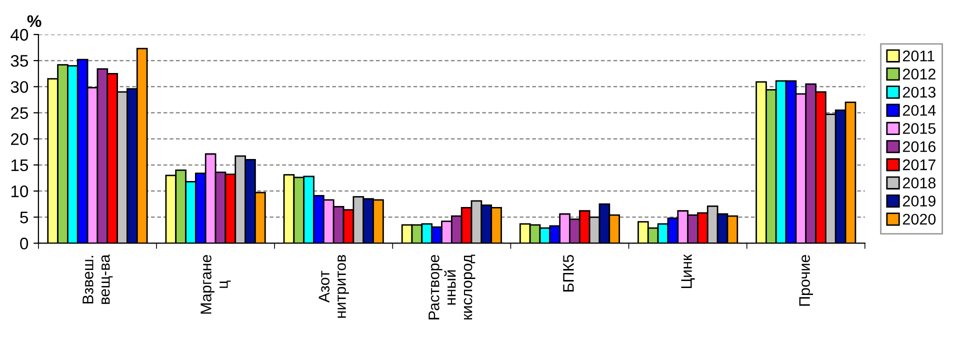 Image resolution: width=961 pixels, height=345 pixels. I want to click on y-tick-label: 10, so click(19, 191).